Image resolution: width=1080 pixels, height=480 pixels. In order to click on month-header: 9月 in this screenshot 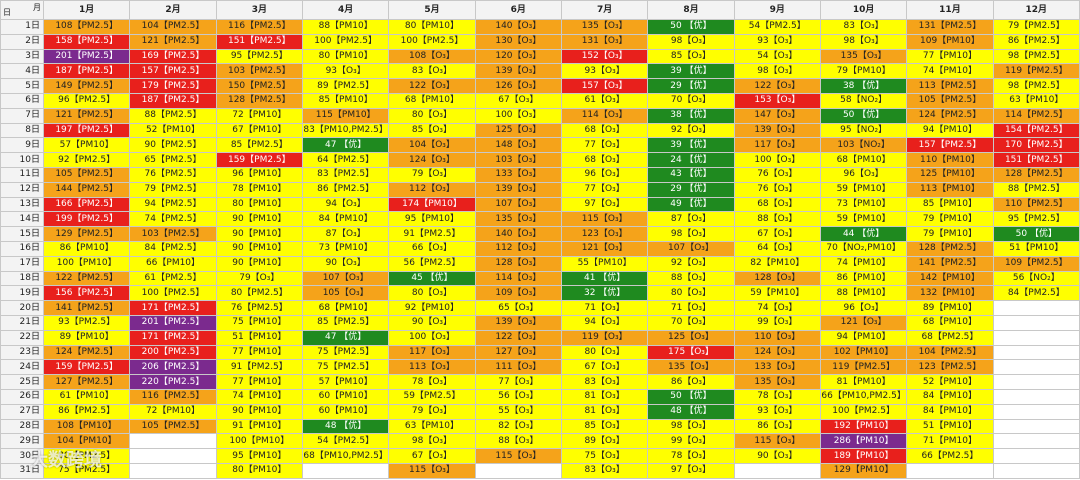, I will do `click(777, 10)`.